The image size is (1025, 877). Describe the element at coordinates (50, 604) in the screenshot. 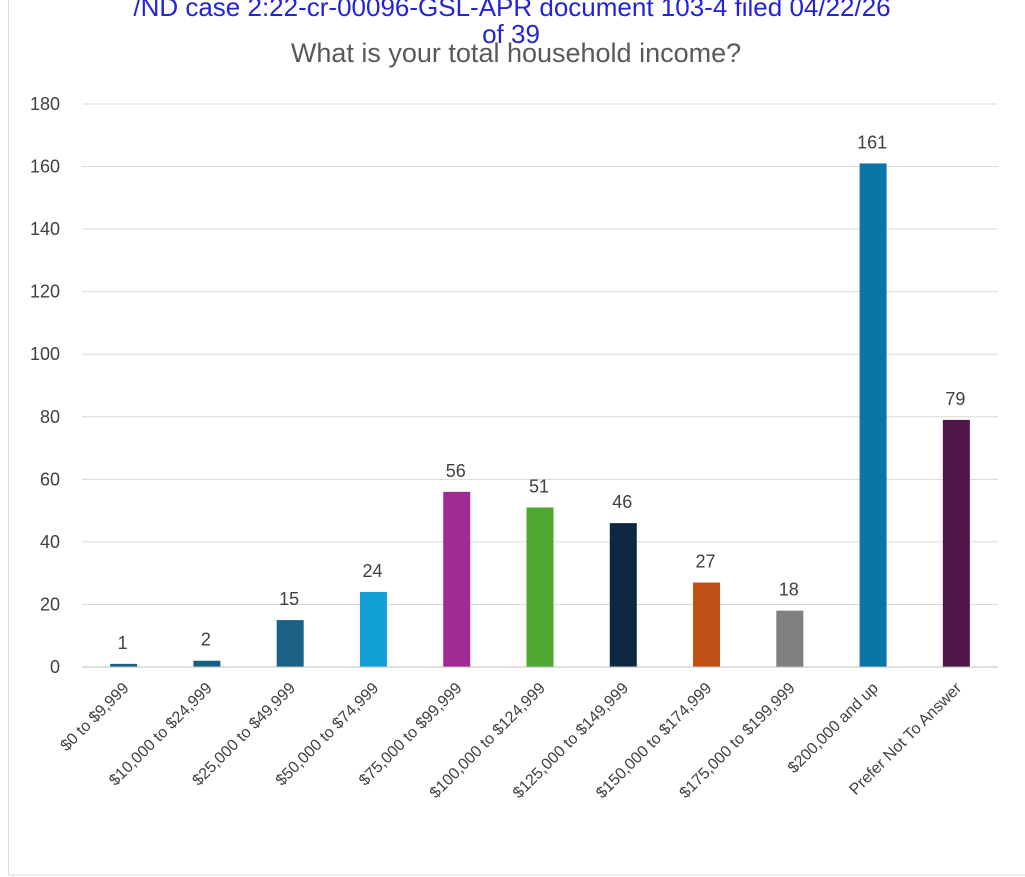

I see `y-tick-label: 20` at that location.